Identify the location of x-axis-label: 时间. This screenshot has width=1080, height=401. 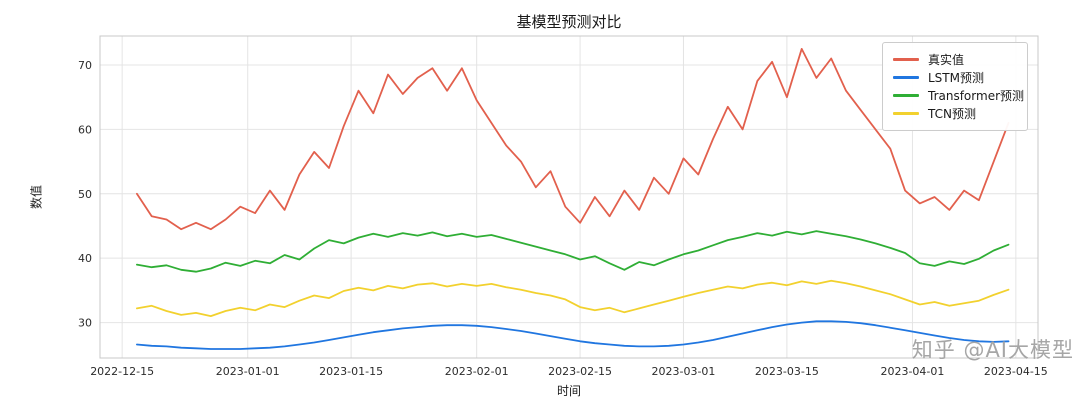
(568, 391).